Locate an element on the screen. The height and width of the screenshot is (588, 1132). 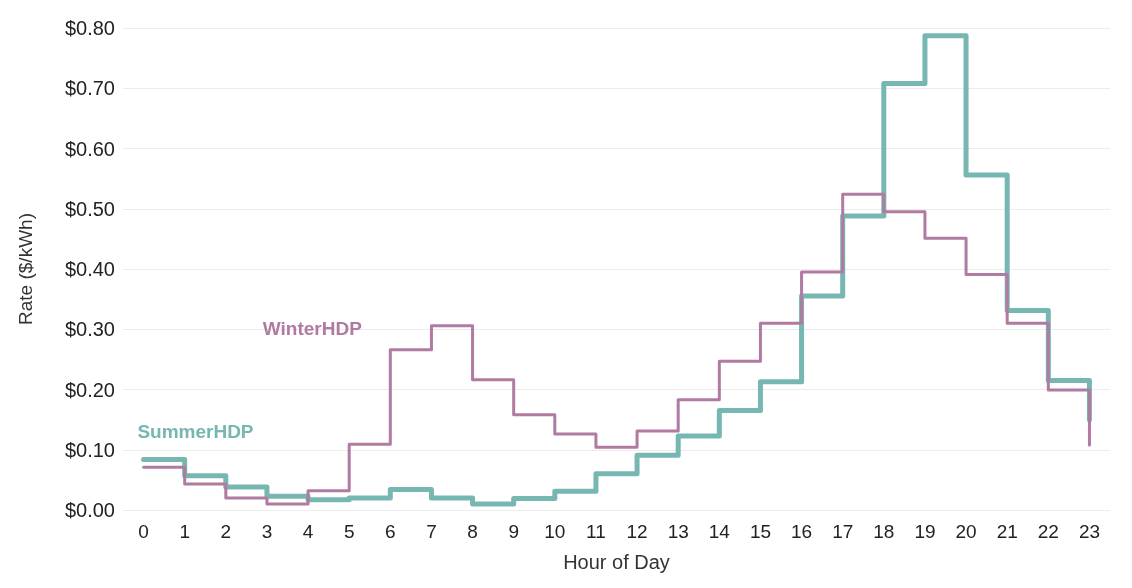
y-axis-title: Rate ($/kWh) is located at coordinates (25, 269).